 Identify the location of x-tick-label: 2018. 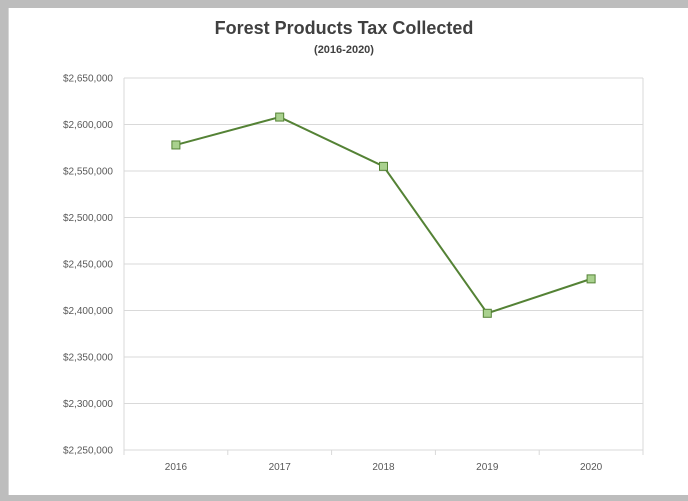
(383, 467).